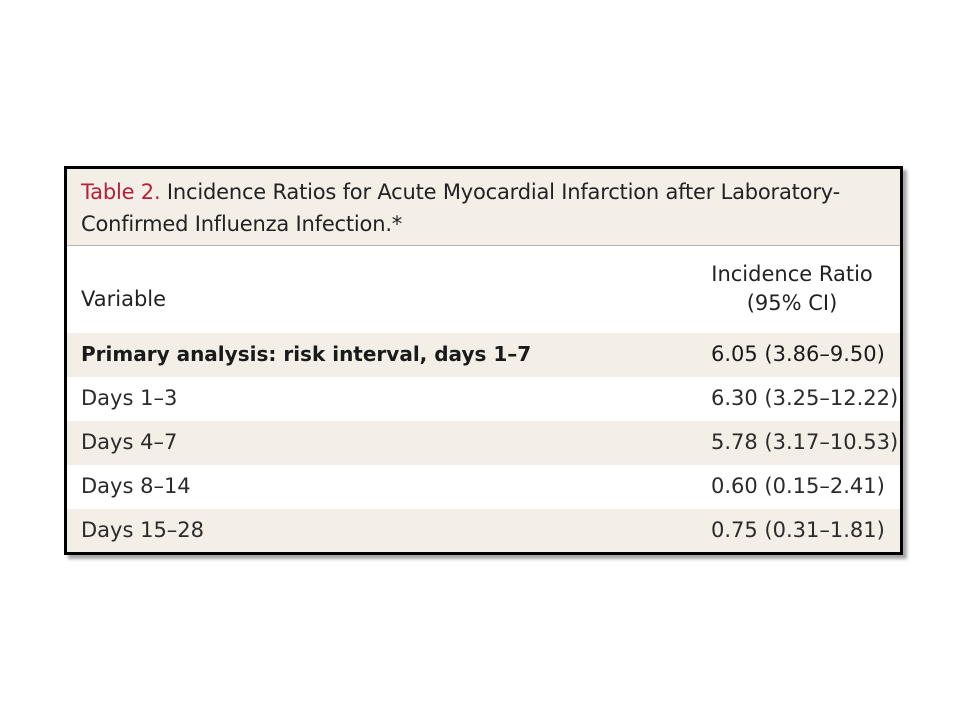  What do you see at coordinates (143, 530) in the screenshot?
I see `row-label: Days 15–28` at bounding box center [143, 530].